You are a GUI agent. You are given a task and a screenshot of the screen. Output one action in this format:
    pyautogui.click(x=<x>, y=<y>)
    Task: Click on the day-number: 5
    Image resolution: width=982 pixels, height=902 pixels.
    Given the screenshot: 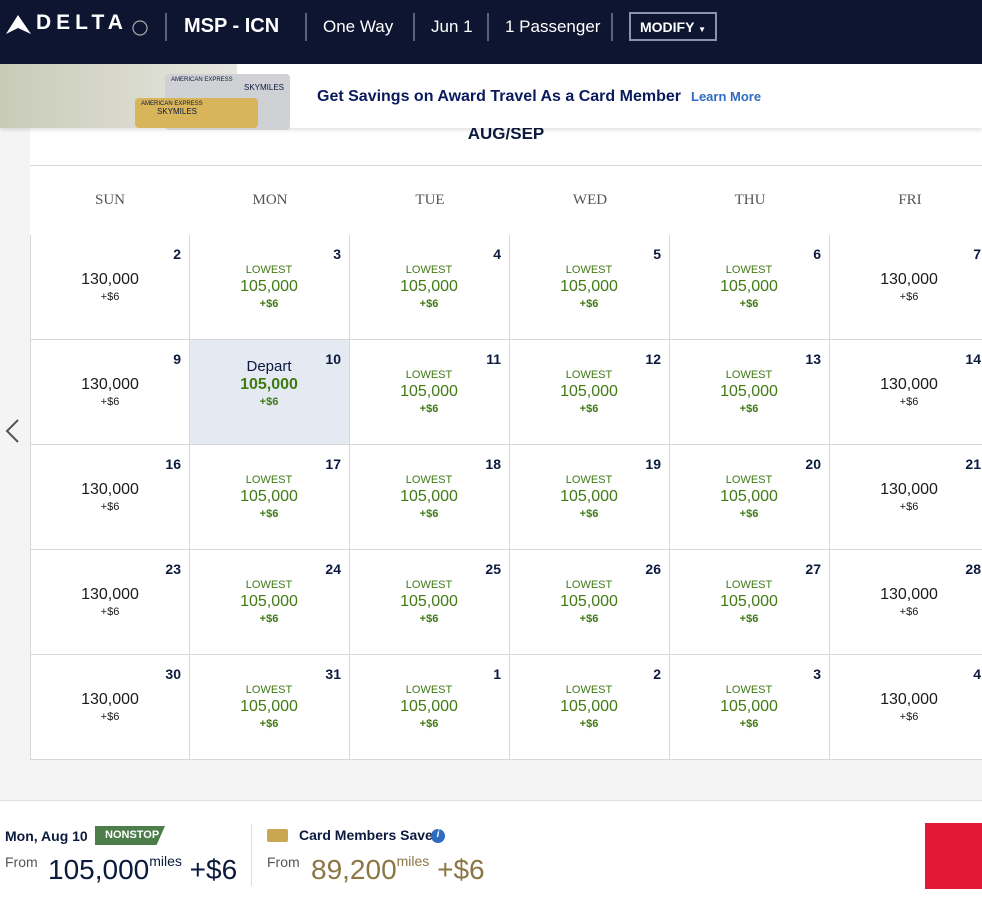 What is the action you would take?
    pyautogui.click(x=657, y=254)
    